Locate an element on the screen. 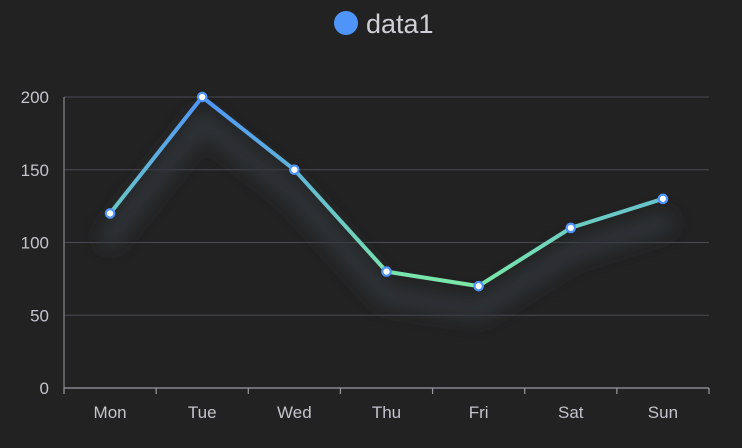 The image size is (742, 448). x-tick-label: Wed is located at coordinates (294, 412).